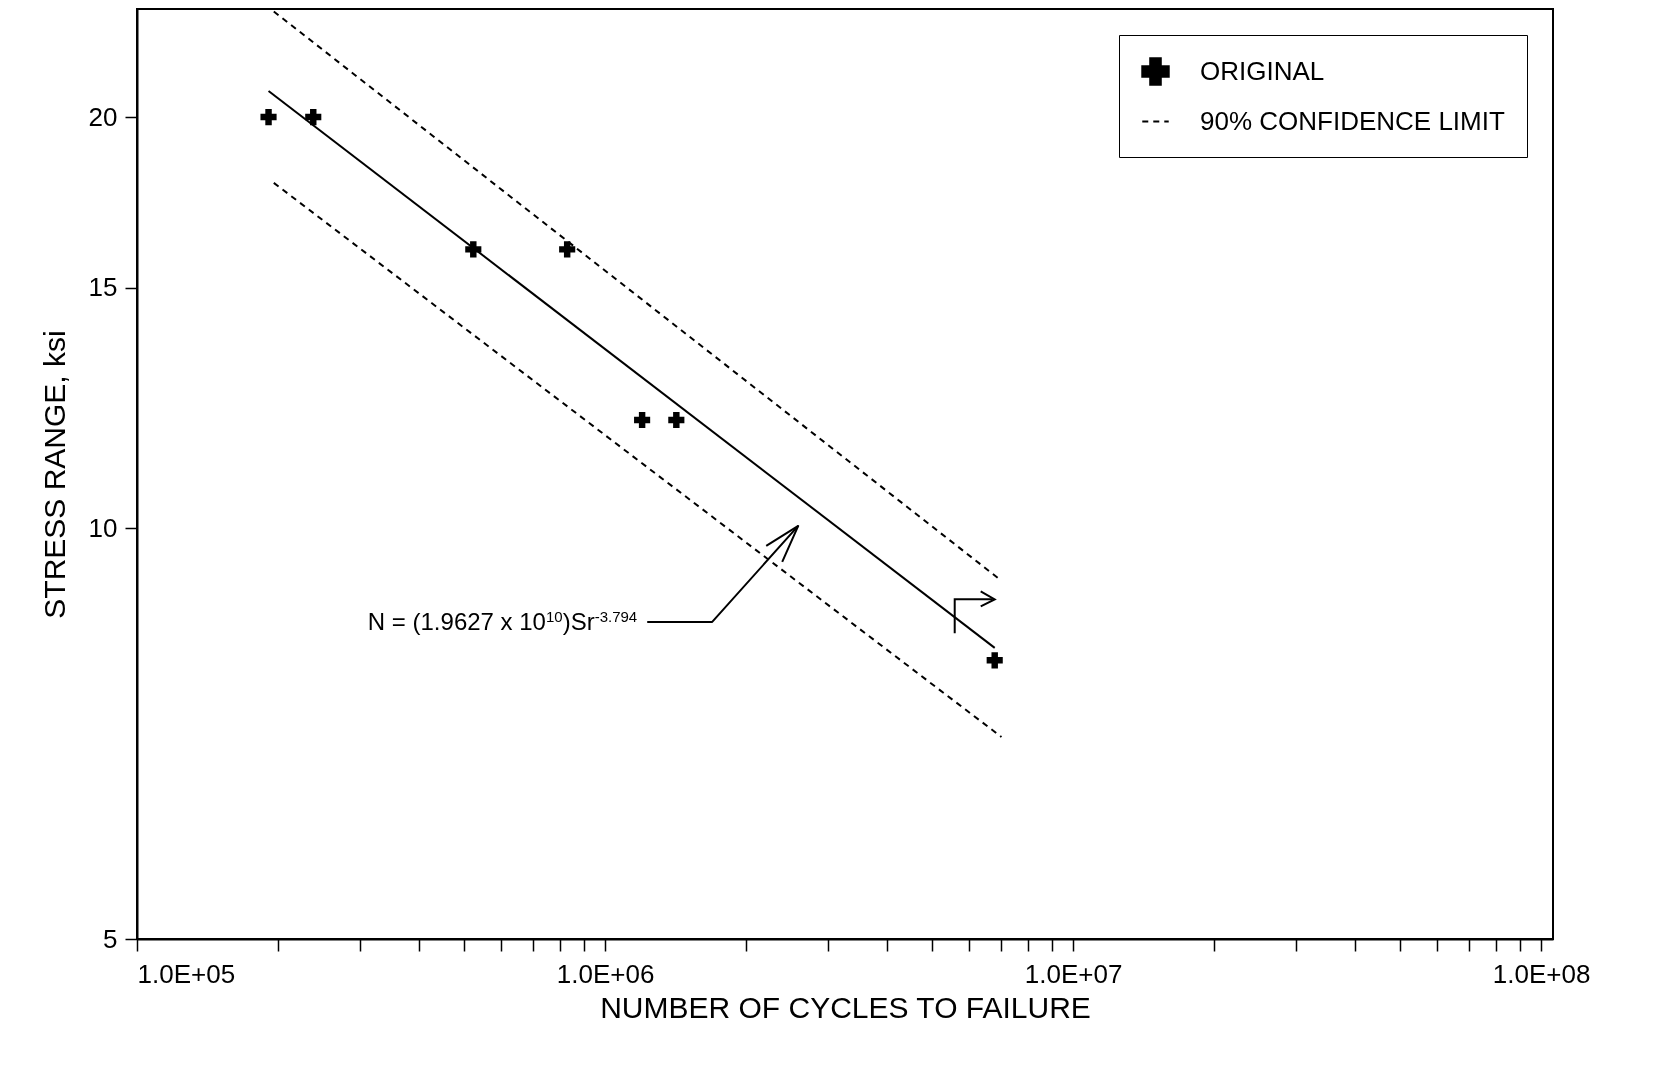 Image resolution: width=1666 pixels, height=1078 pixels. I want to click on x-tick-label: 1.0E+05, so click(186, 973).